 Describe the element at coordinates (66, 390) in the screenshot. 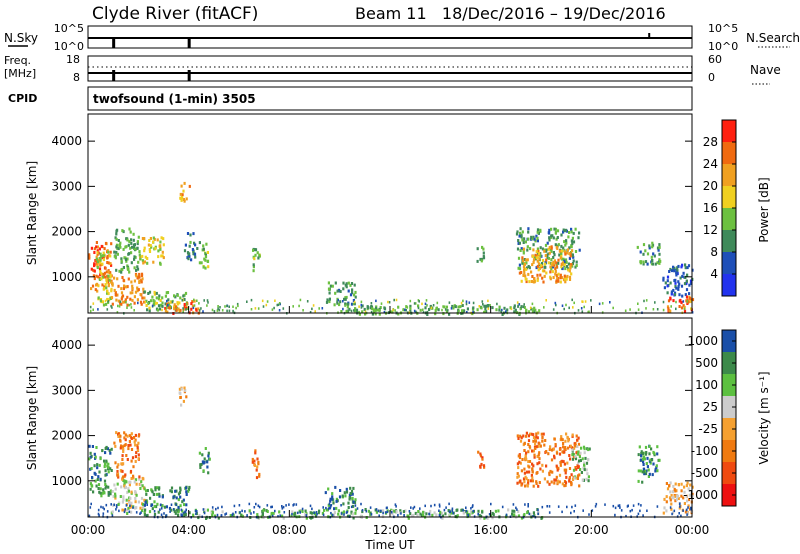

I see `y-tick-label: 3000` at that location.